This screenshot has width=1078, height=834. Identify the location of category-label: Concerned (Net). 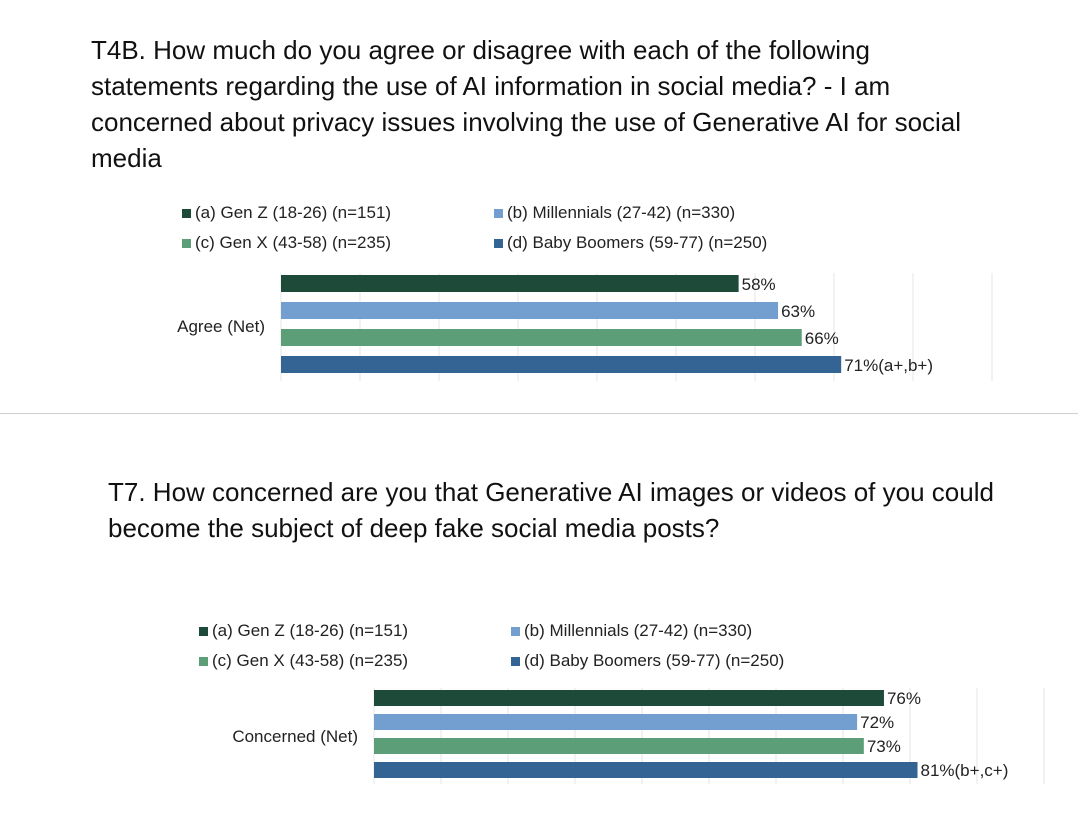
(295, 736).